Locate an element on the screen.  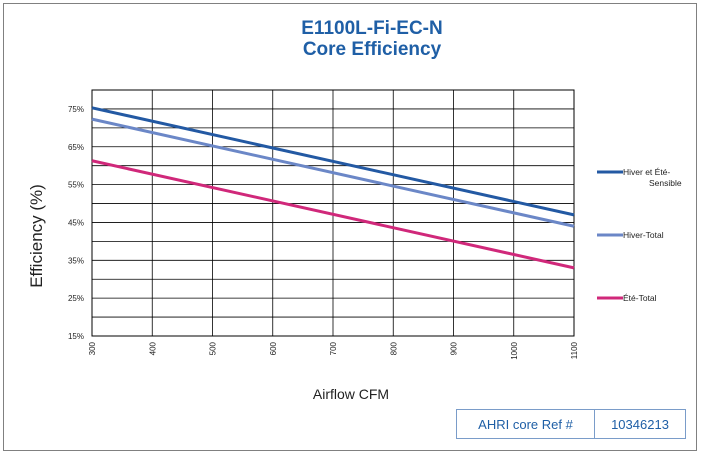
y-tick-label: 25% is located at coordinates (76, 298).